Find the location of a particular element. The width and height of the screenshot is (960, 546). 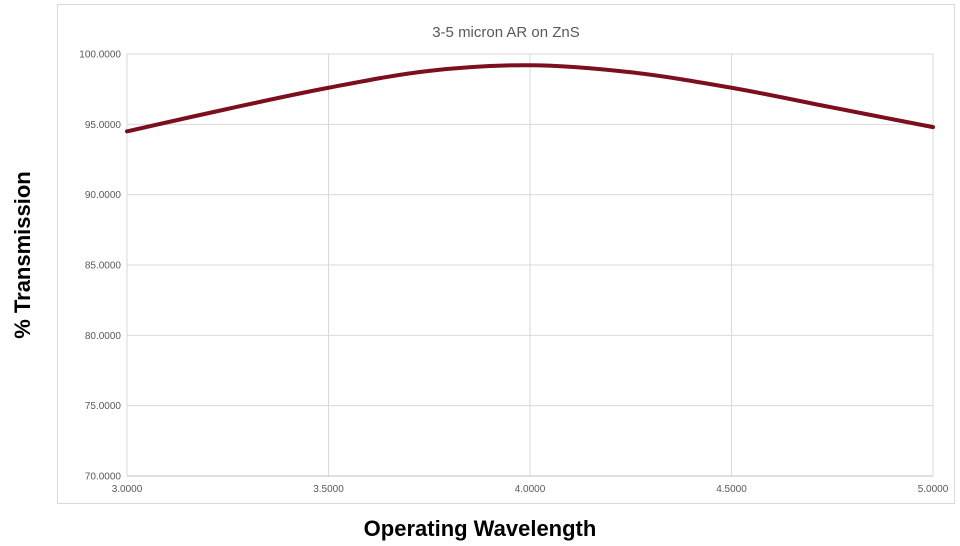

y-tick-label: 100.0000 is located at coordinates (100, 55).